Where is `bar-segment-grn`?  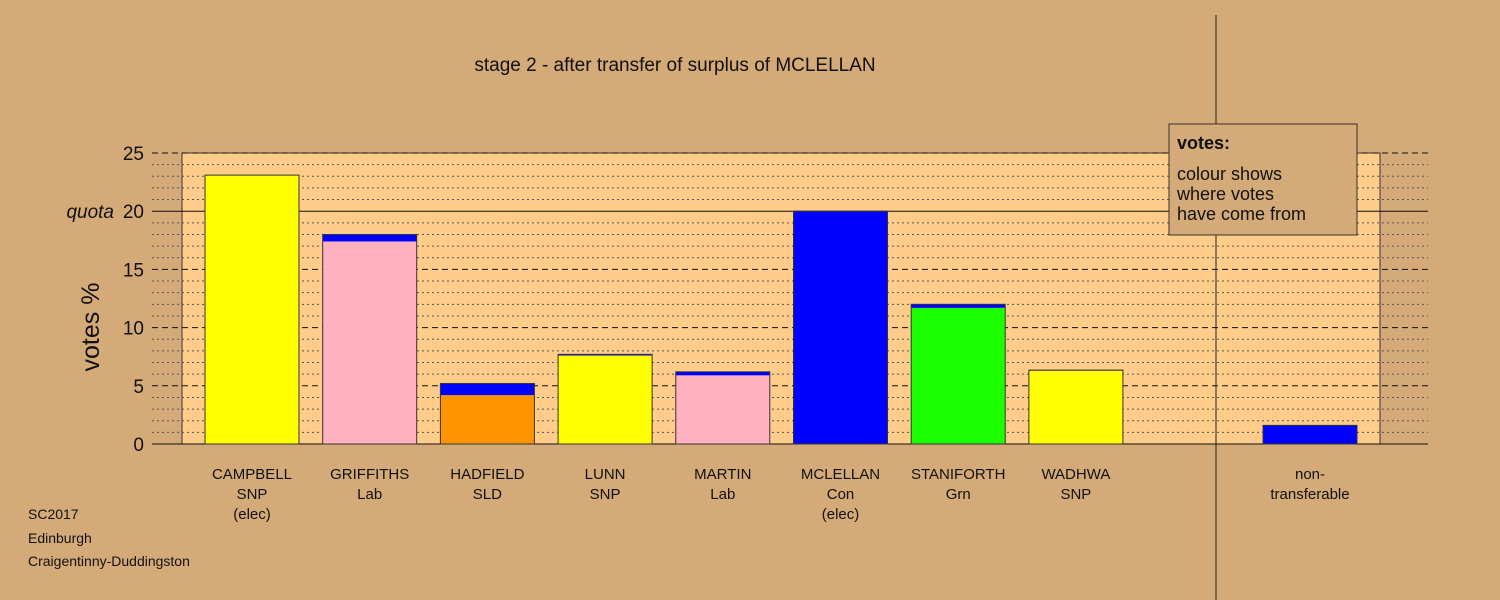 bar-segment-grn is located at coordinates (958, 375).